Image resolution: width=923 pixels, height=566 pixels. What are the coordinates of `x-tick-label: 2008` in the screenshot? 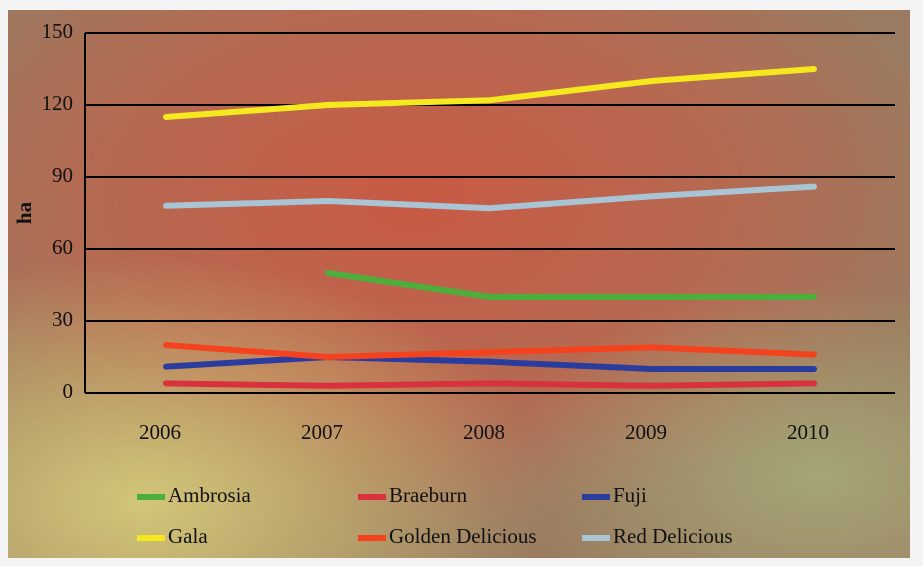 It's located at (484, 432).